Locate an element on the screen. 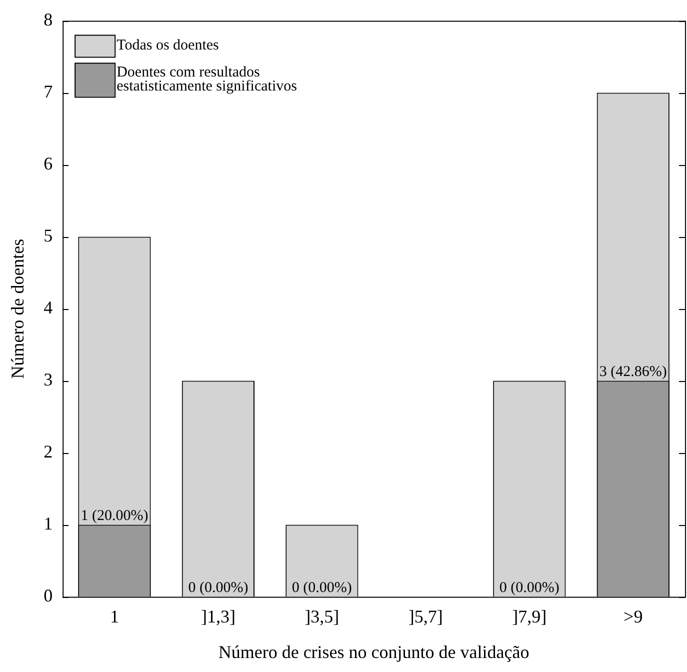  y-tick-label: 6 is located at coordinates (48, 164).